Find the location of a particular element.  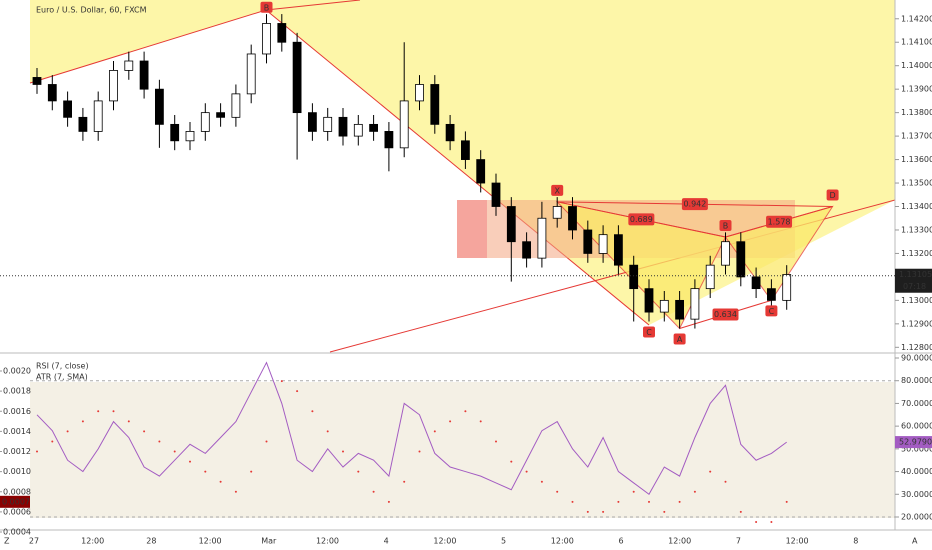

atr-last-box is located at coordinates (15, 501).